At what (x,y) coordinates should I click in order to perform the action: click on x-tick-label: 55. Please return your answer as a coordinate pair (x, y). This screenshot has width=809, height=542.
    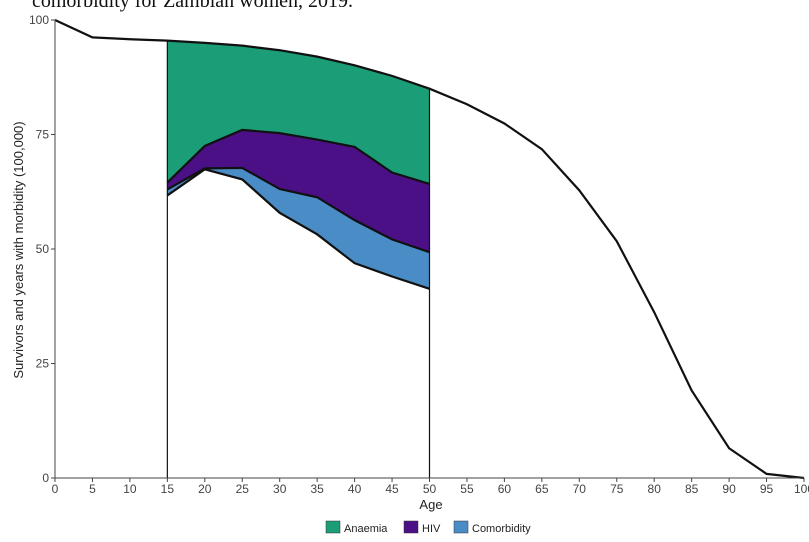
    Looking at the image, I should click on (467, 489).